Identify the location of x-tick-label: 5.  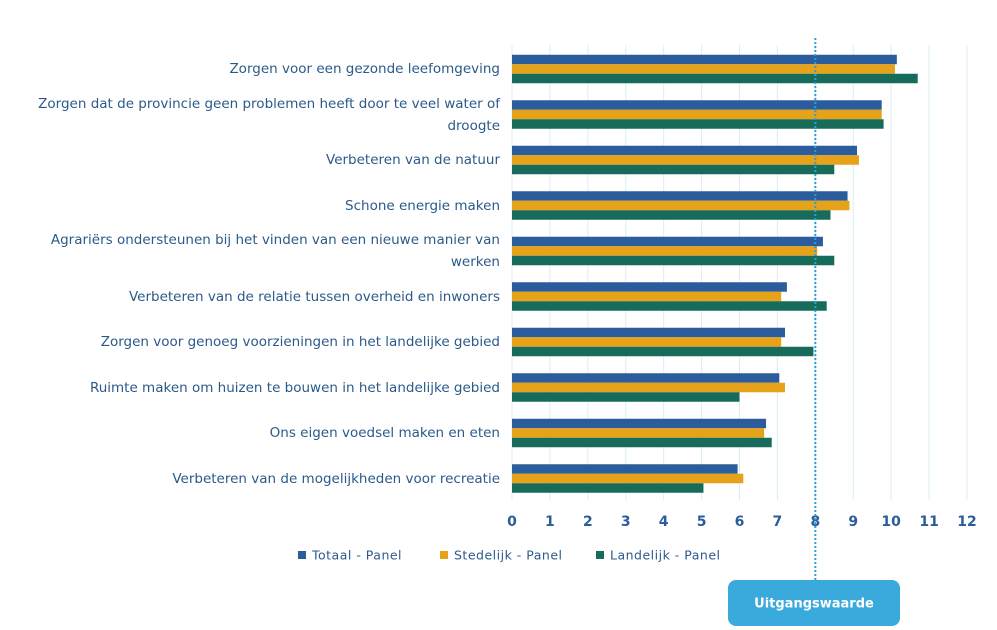
(702, 522).